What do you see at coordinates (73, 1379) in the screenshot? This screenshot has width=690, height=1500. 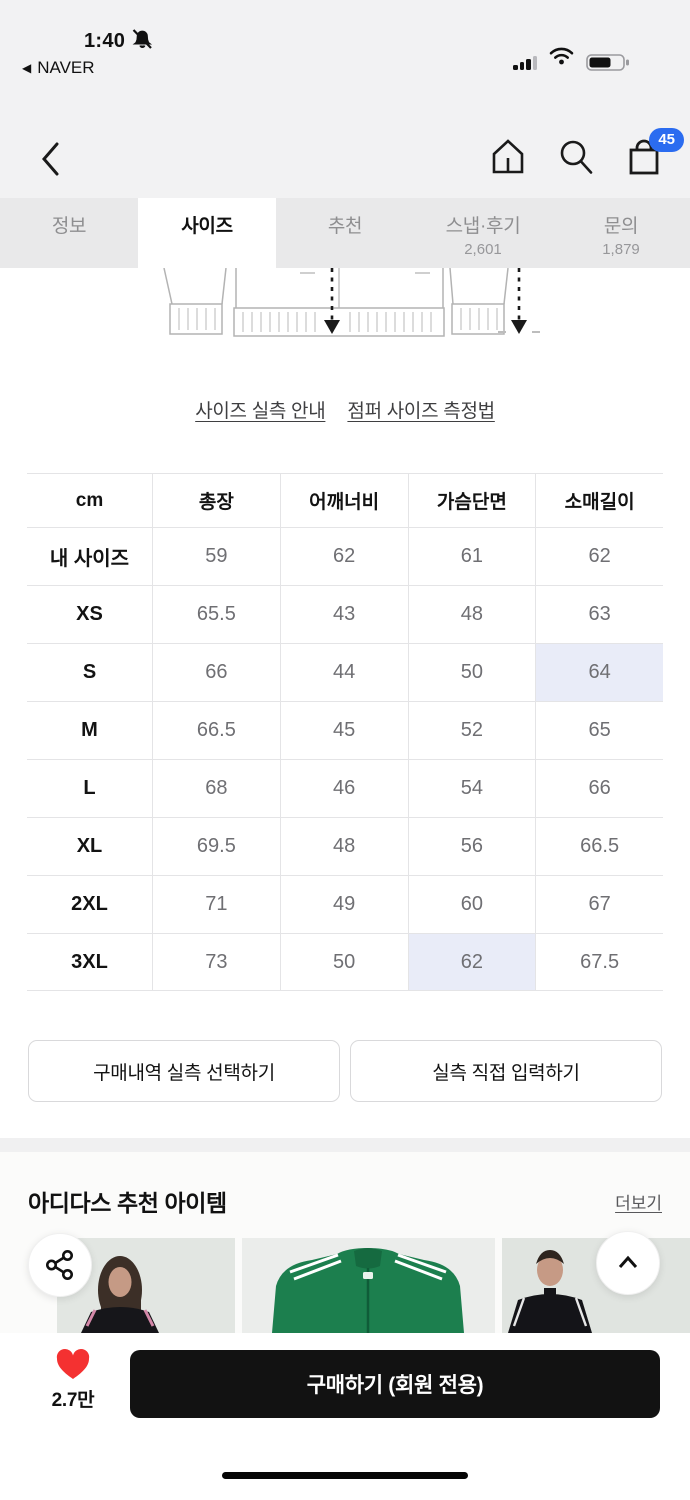 I see `like-button: 2.7만` at bounding box center [73, 1379].